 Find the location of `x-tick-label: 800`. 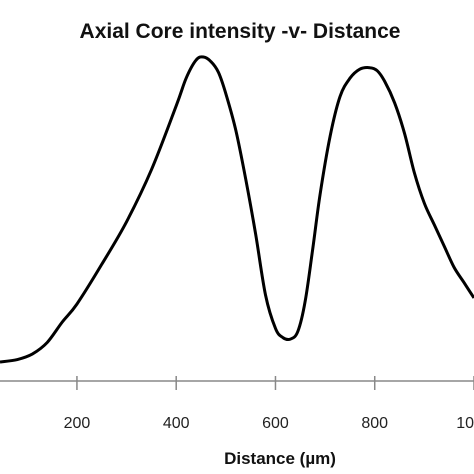

x-tick-label: 800 is located at coordinates (374, 423).